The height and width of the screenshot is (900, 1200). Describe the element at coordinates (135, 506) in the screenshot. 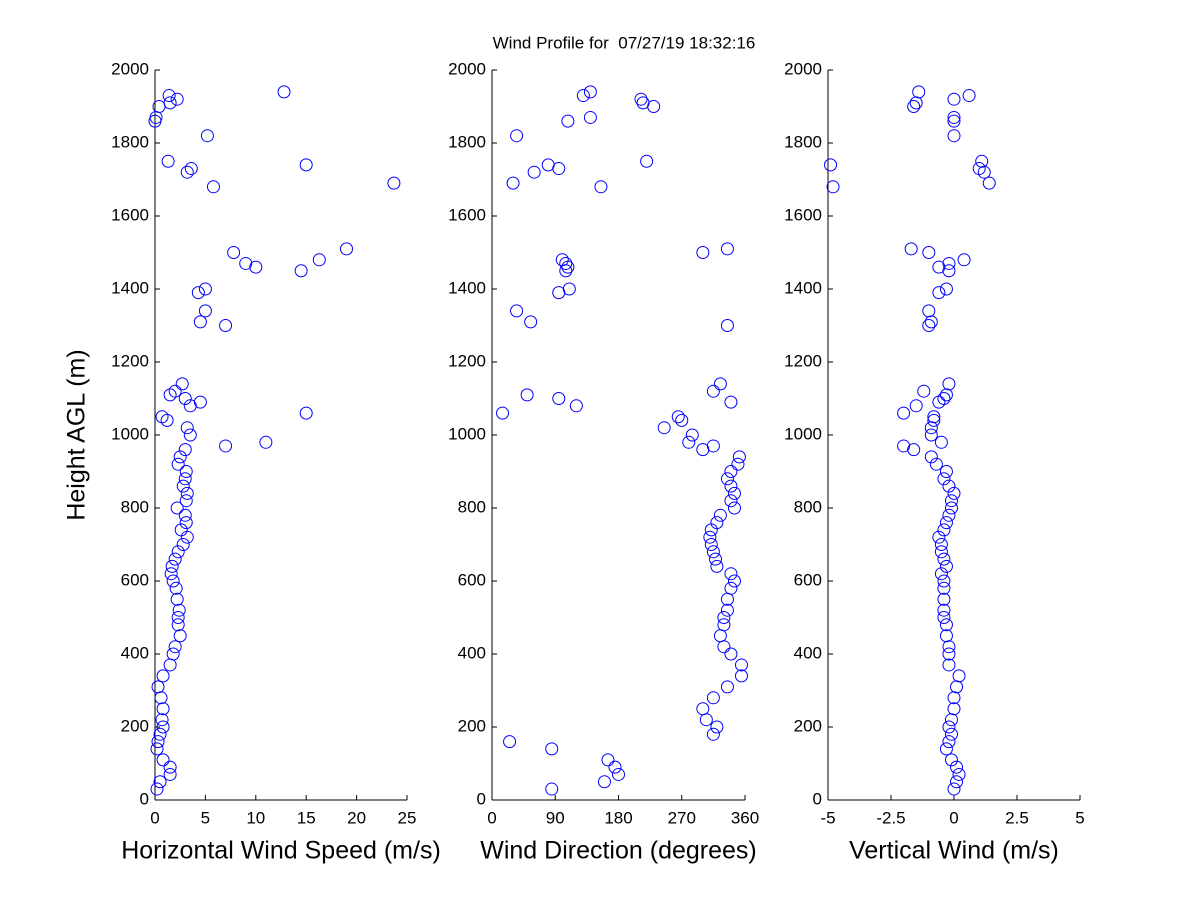

I see `y-tick-label: 800` at that location.